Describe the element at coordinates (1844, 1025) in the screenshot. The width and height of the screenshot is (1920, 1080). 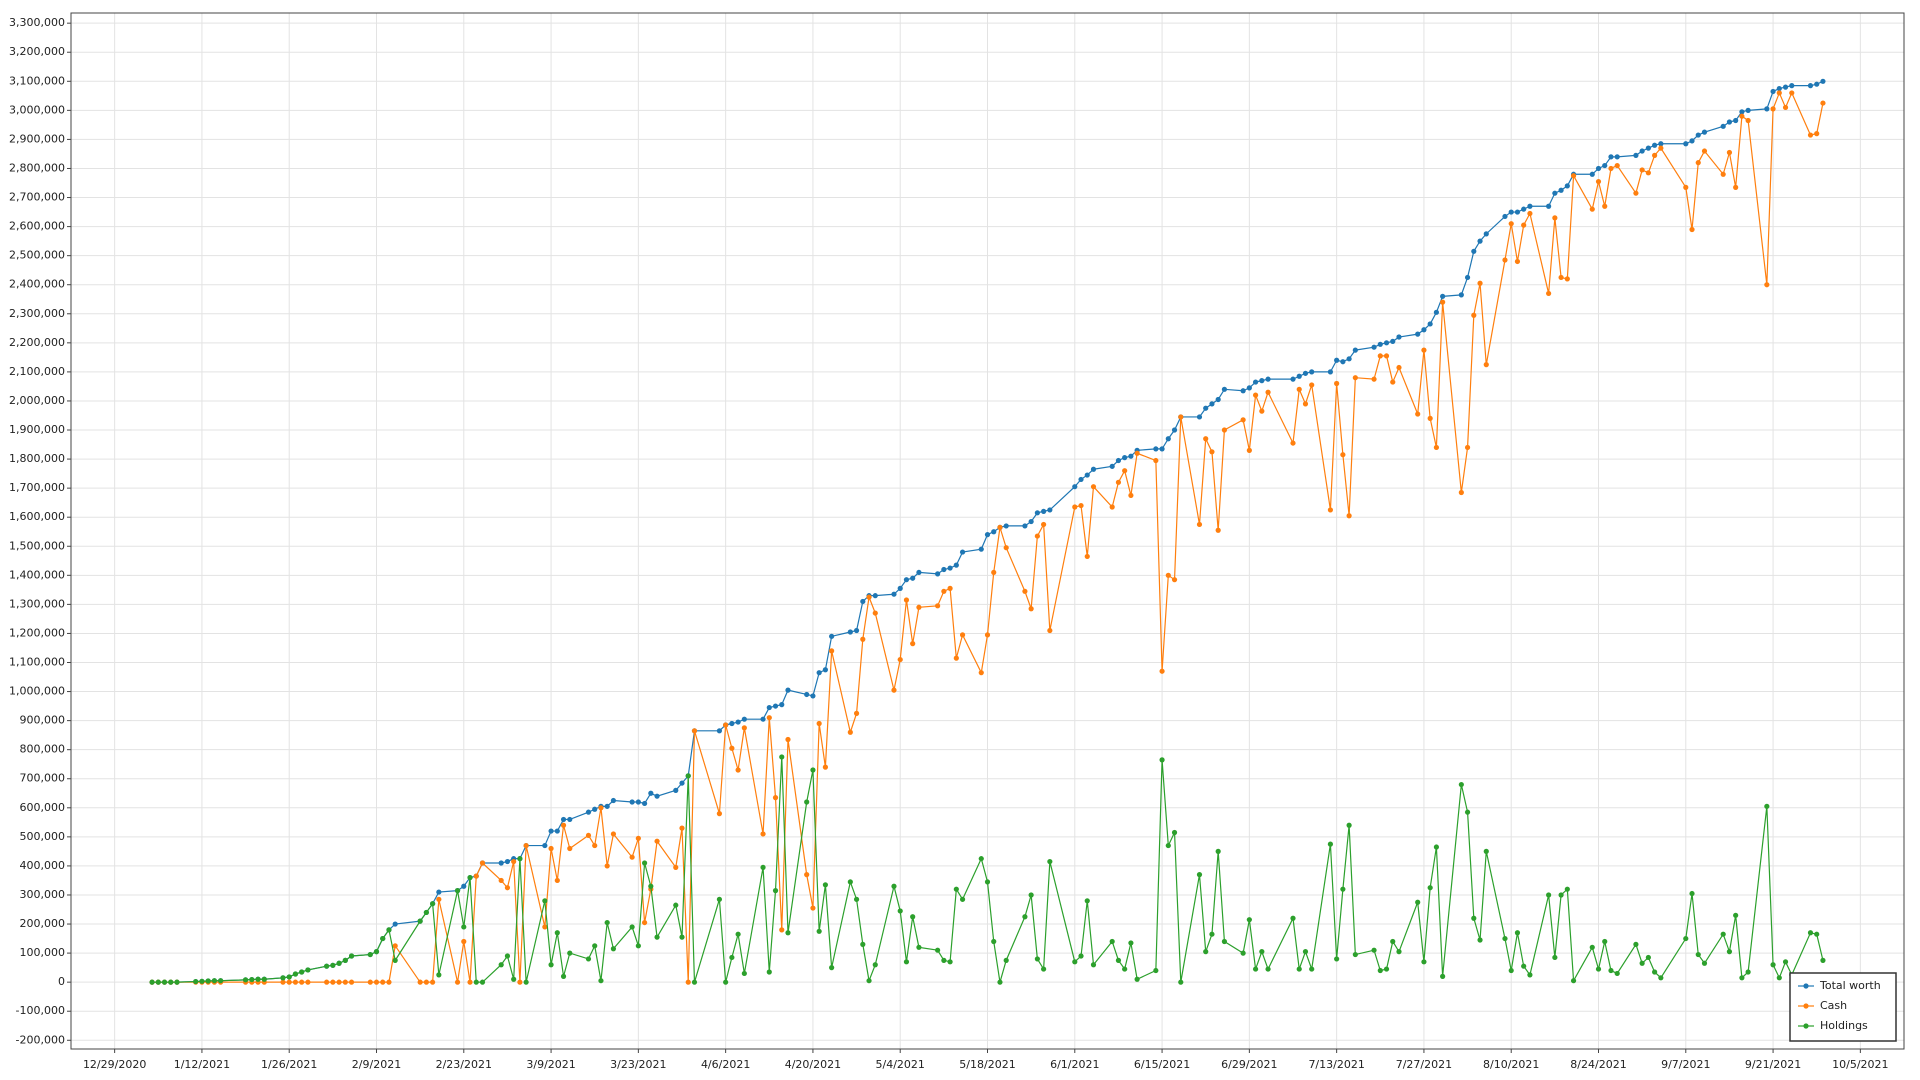
I see `legend-label: Holdings` at that location.